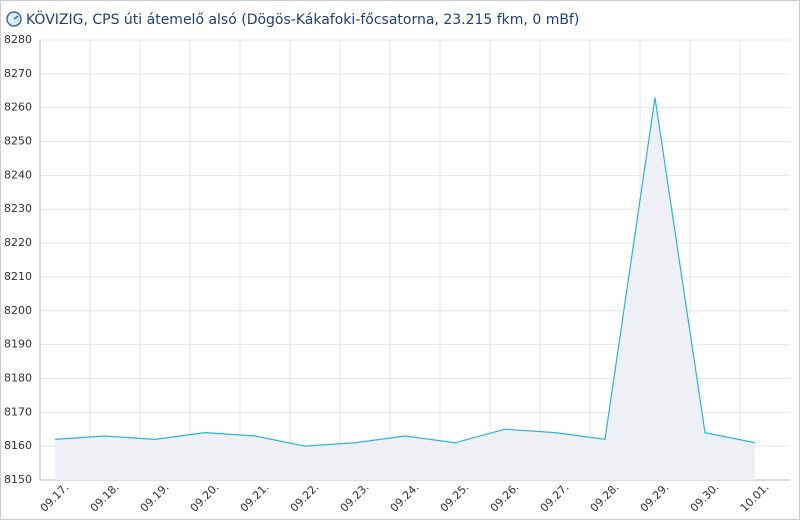 This screenshot has height=520, width=800. Describe the element at coordinates (16, 17) in the screenshot. I see `title-icon-hand` at that location.